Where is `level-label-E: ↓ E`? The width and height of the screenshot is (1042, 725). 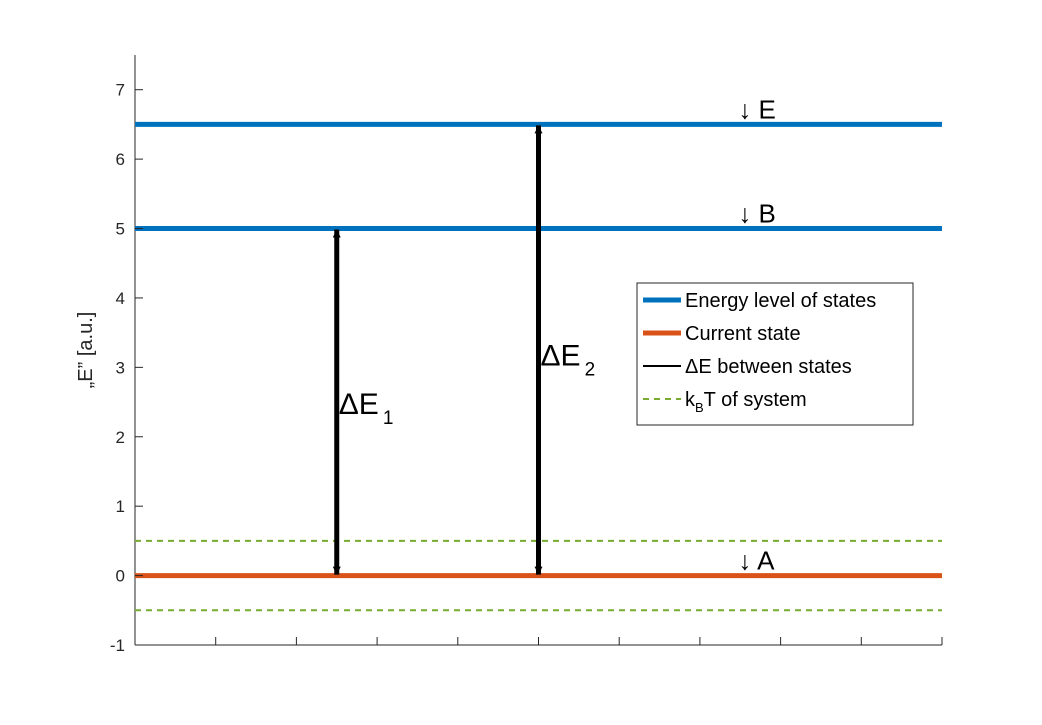
level-label-E: ↓ E is located at coordinates (757, 109).